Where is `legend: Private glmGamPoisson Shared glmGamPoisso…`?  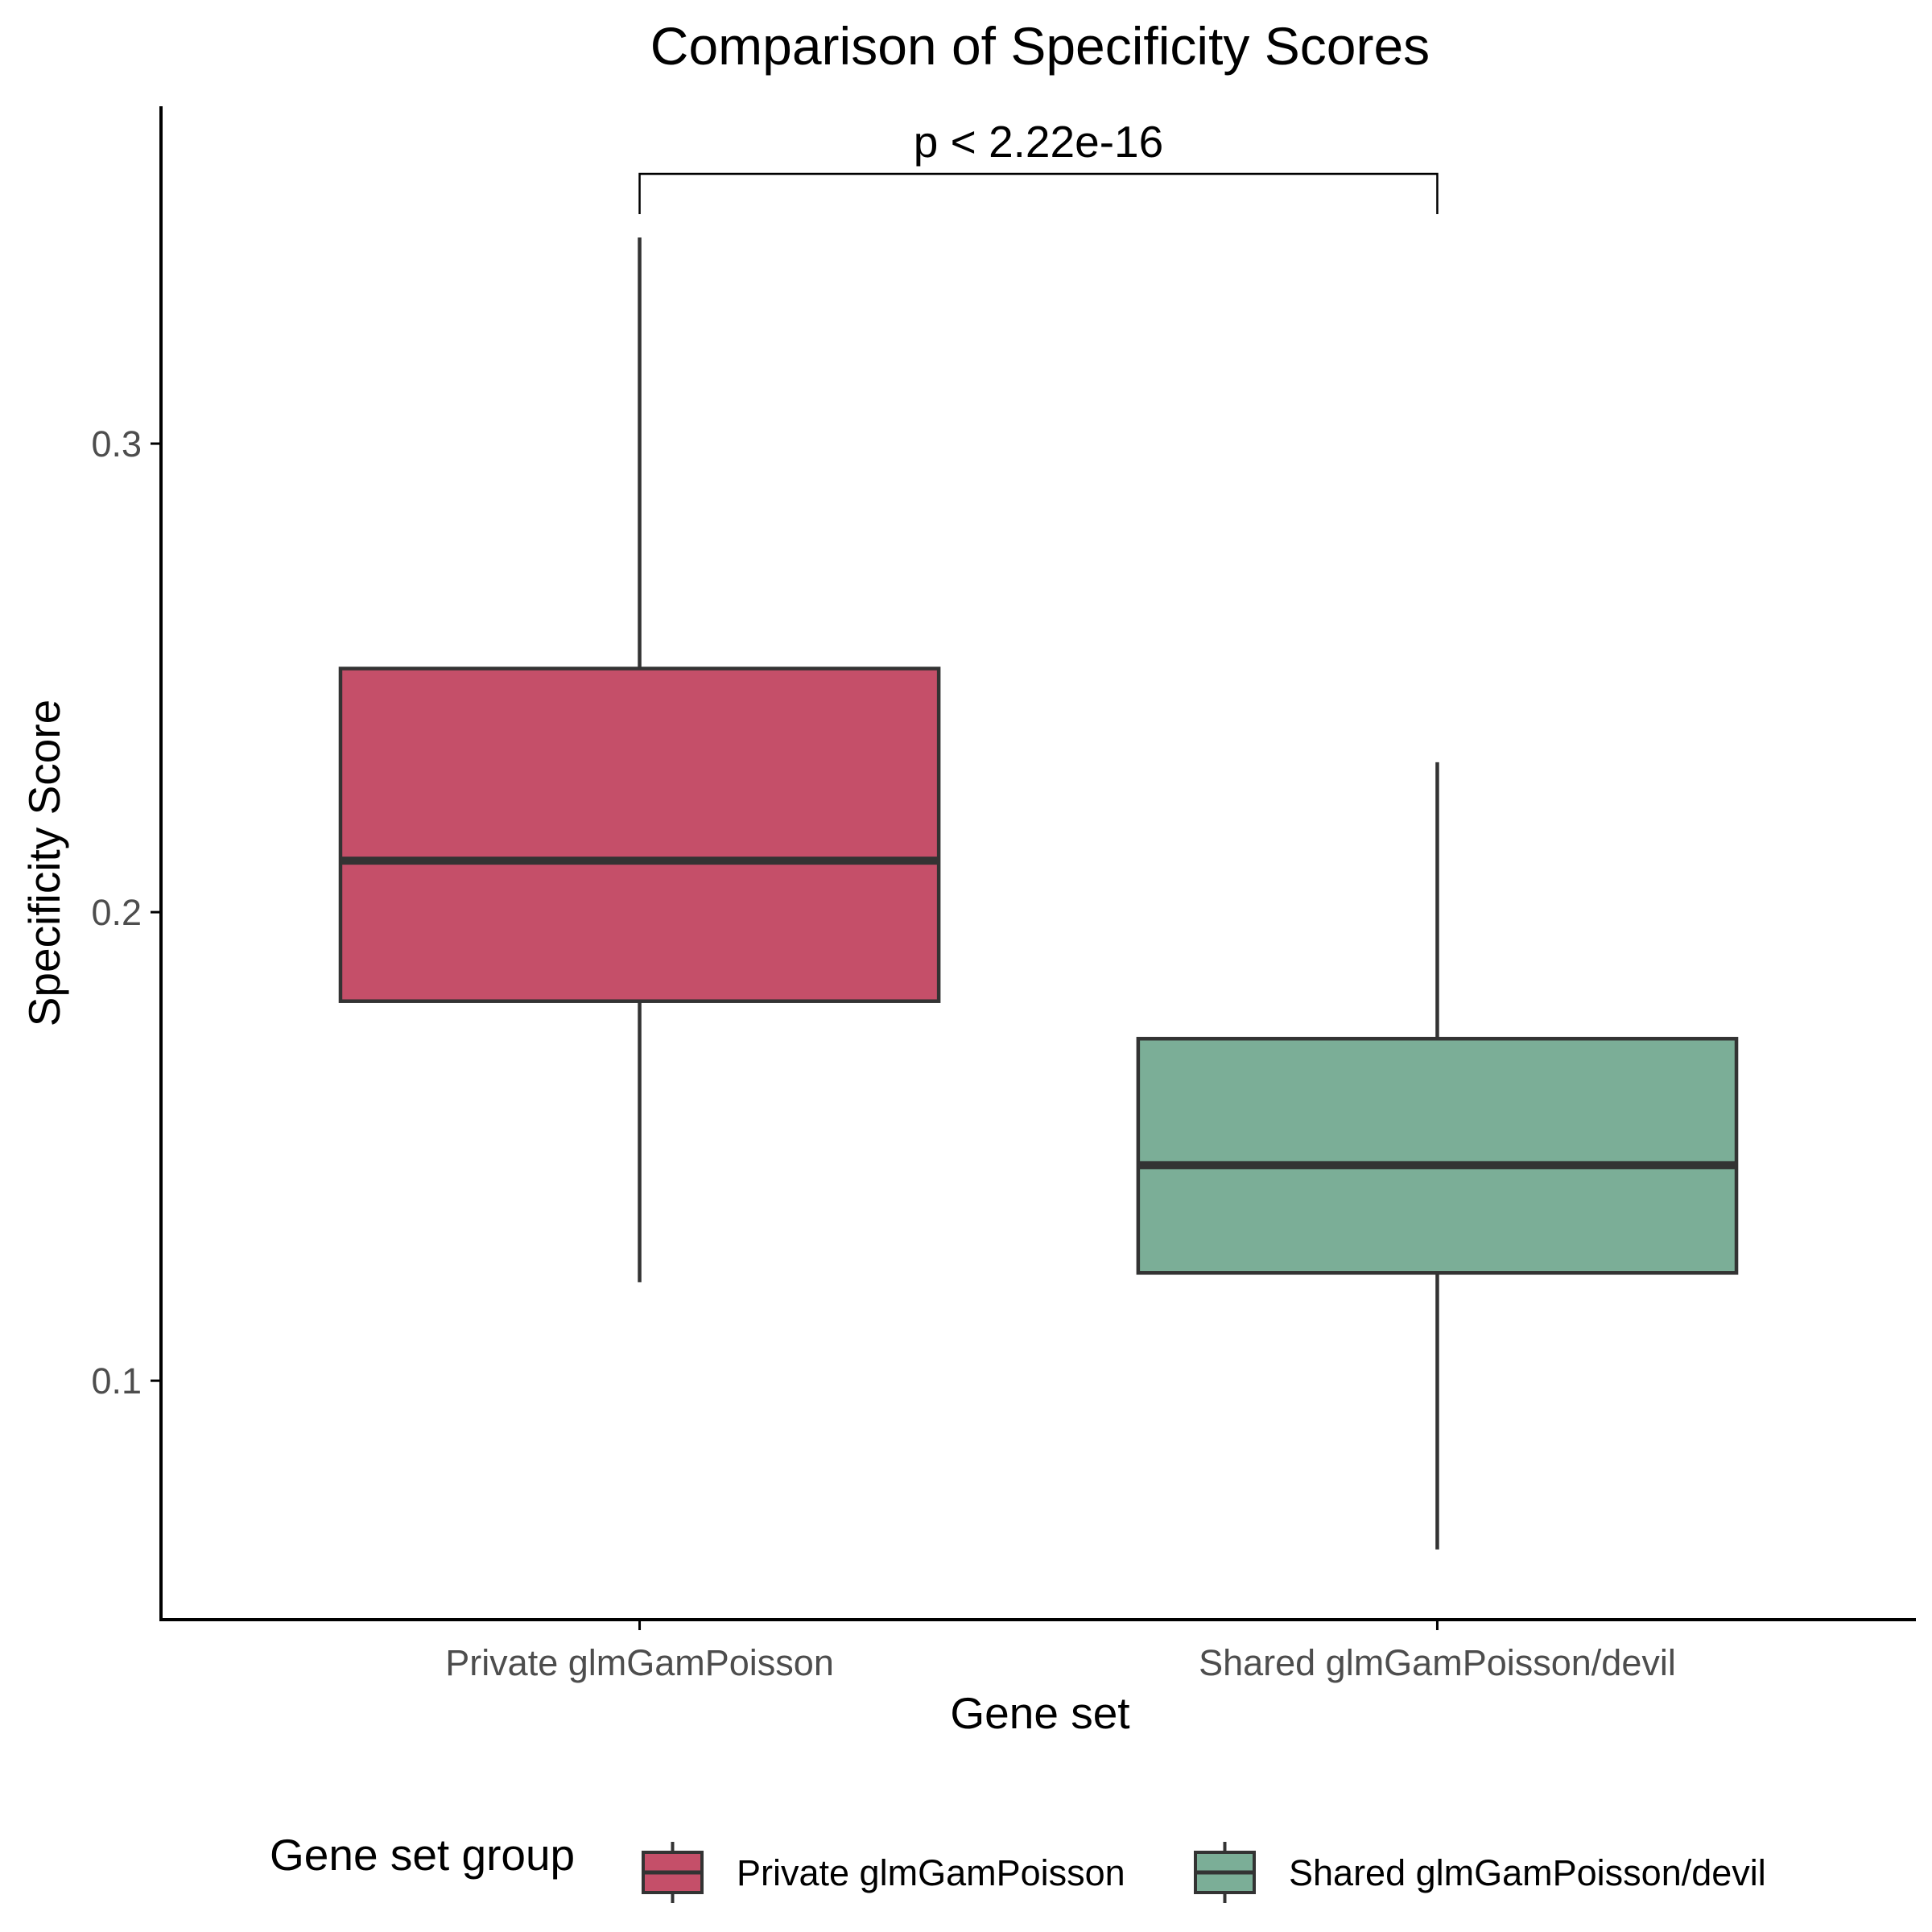
legend: Private glmGamPoisson Shared glmGamPoisso… is located at coordinates (1204, 1872).